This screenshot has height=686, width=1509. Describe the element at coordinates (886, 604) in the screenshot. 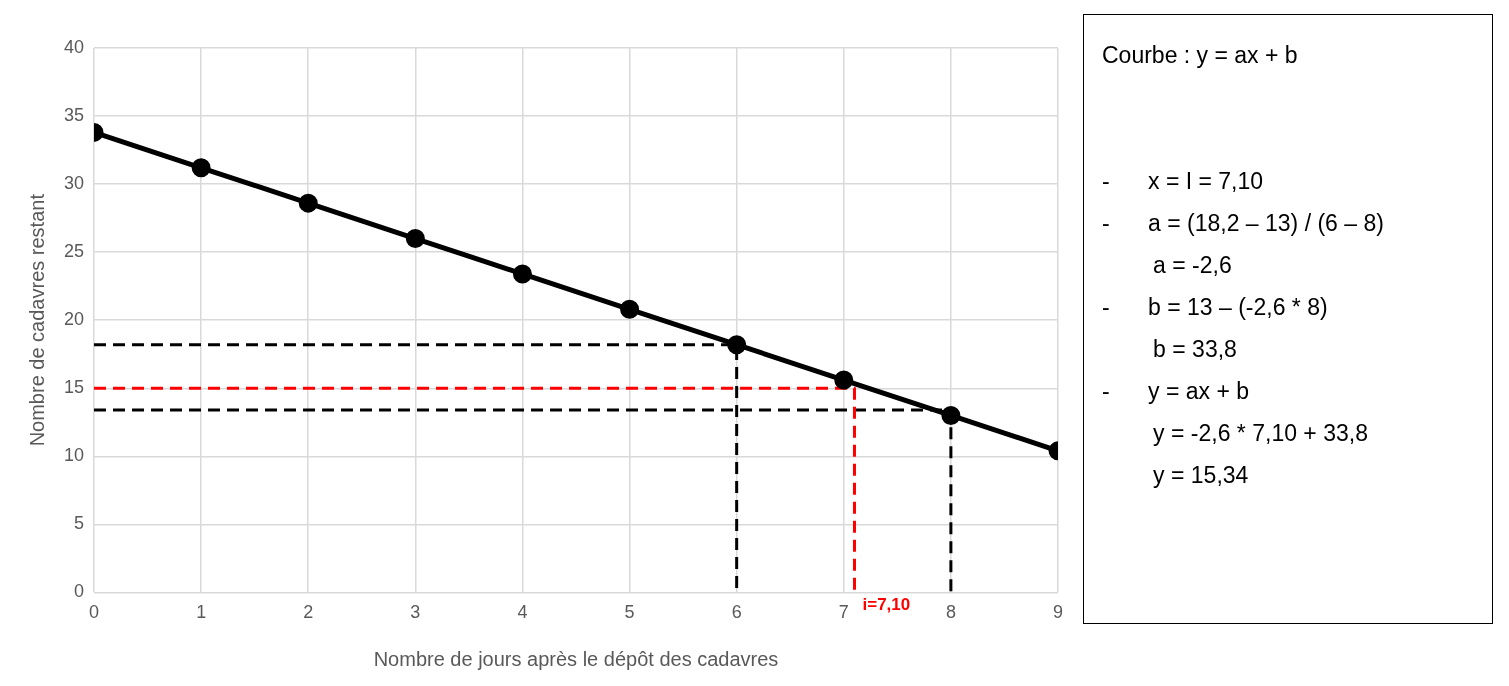

I see `annotation: i=7,10` at that location.